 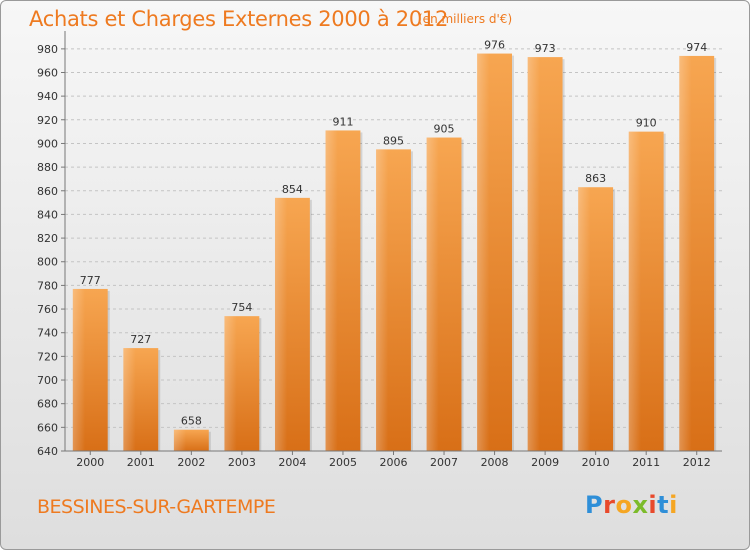 I want to click on data-label: 863, so click(x=595, y=178).